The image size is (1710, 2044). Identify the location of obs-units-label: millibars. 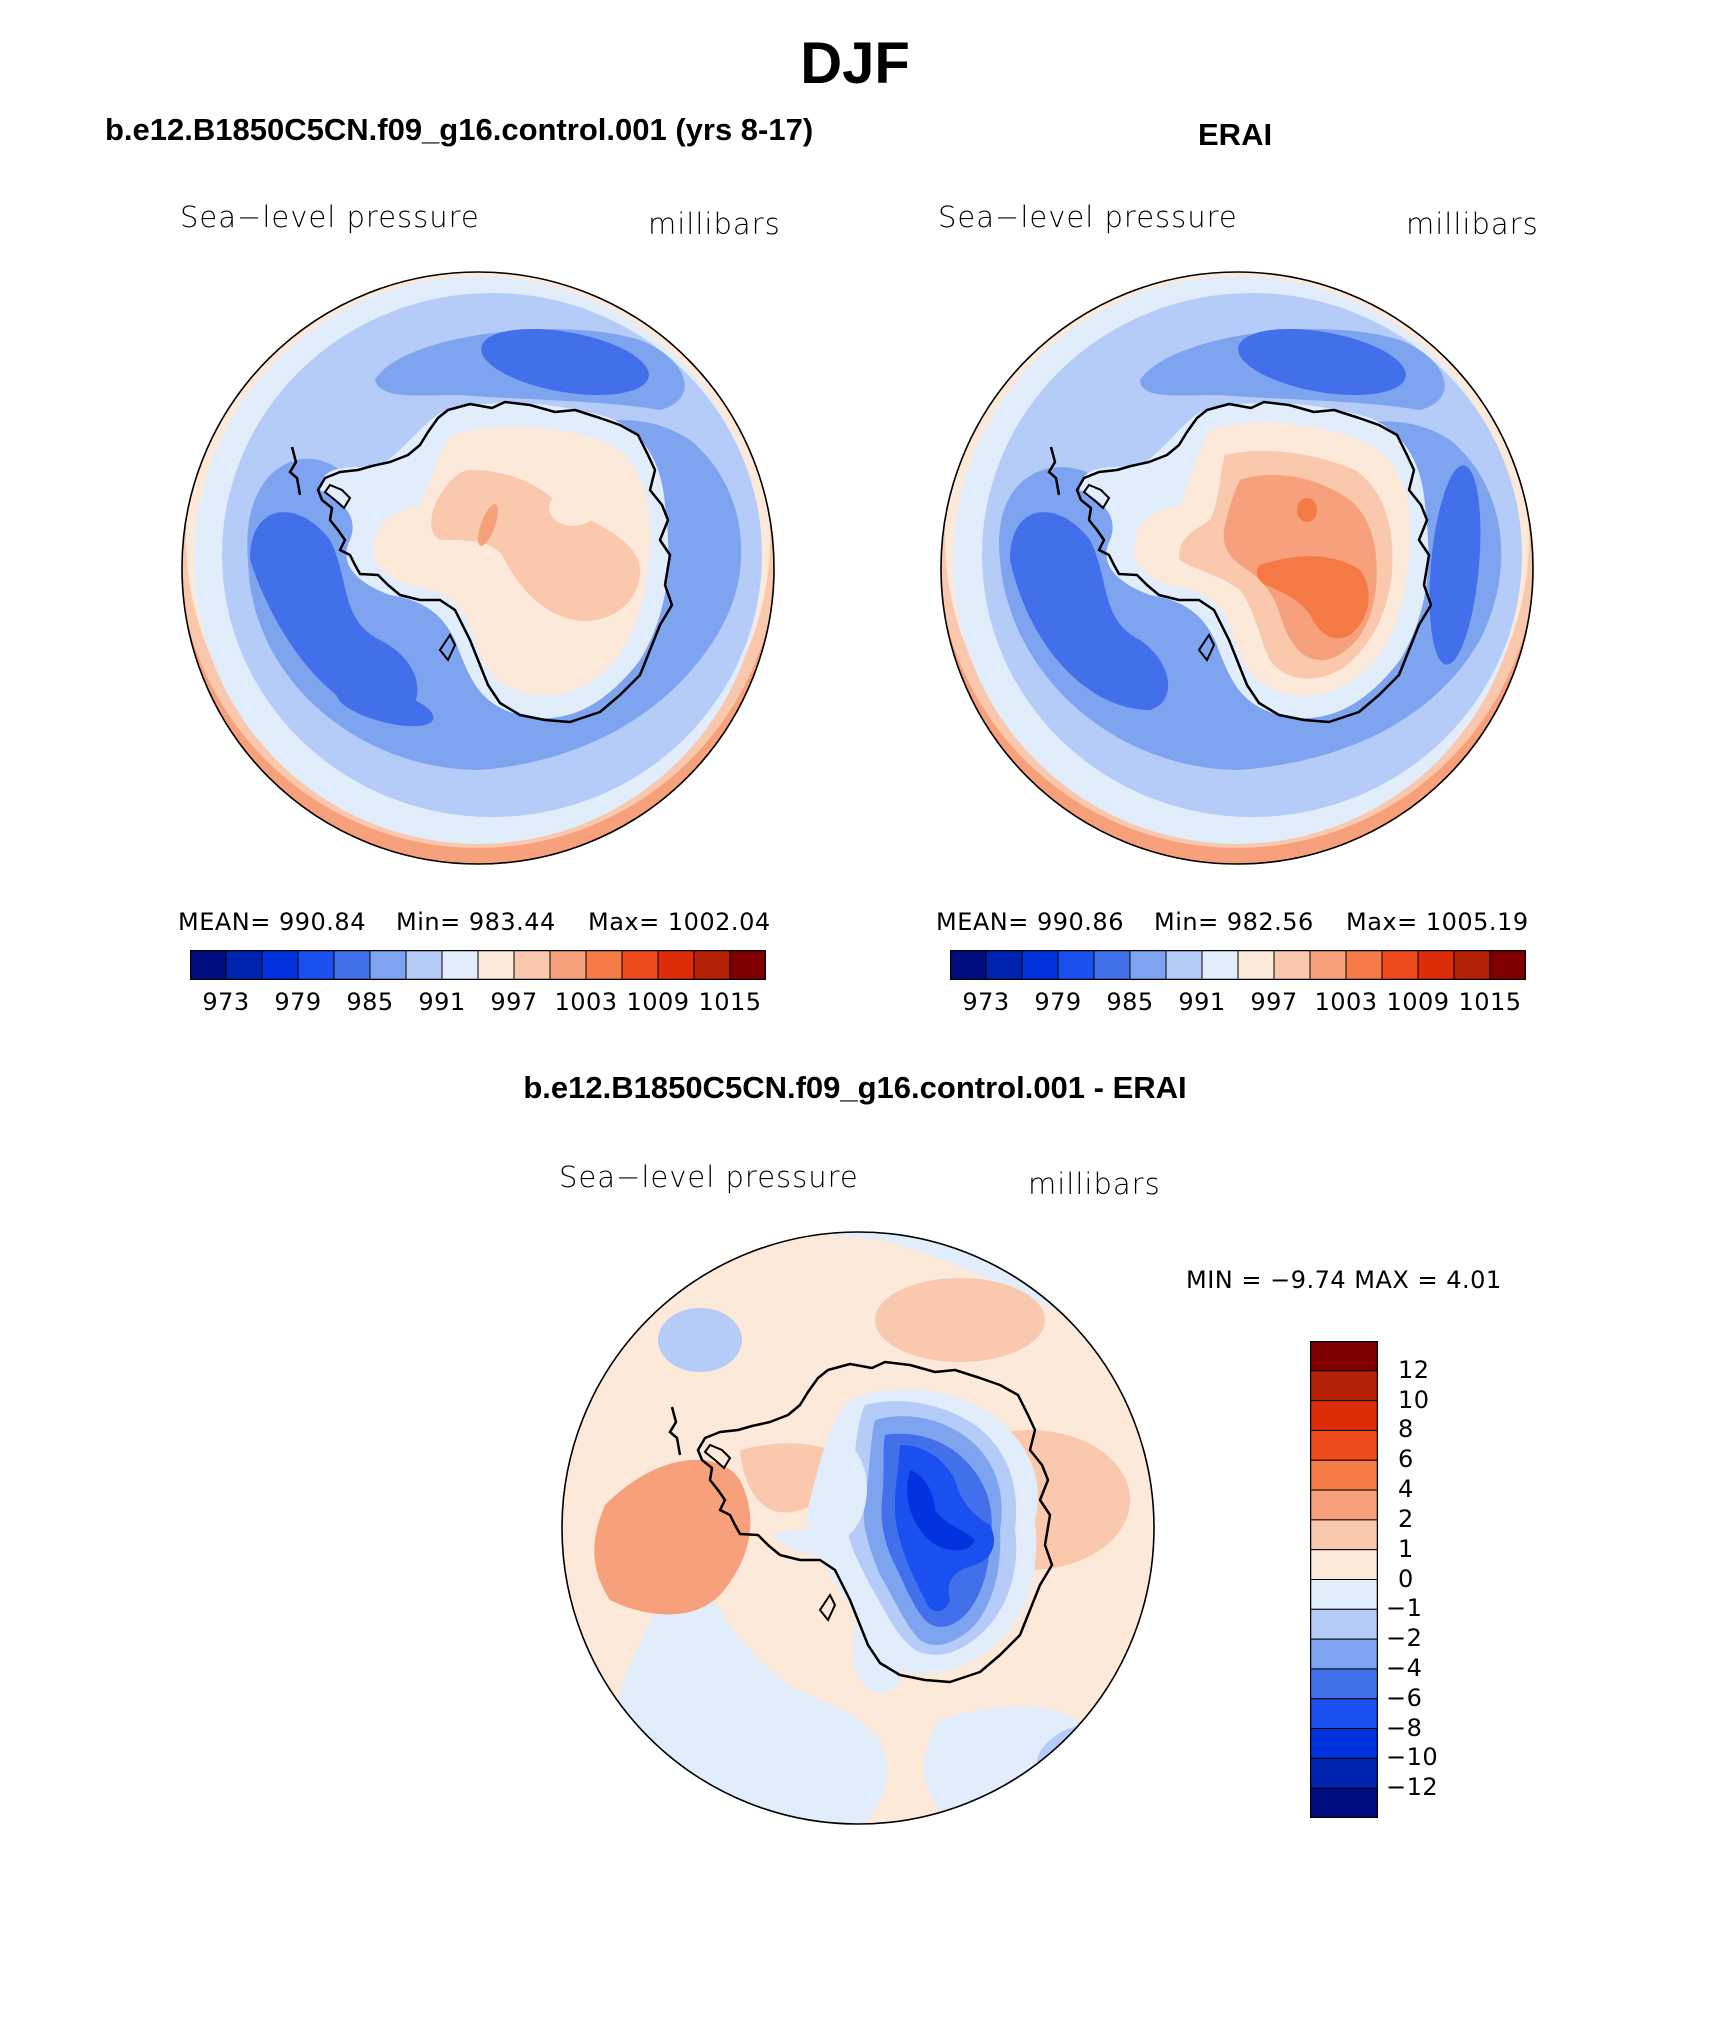
(1472, 224).